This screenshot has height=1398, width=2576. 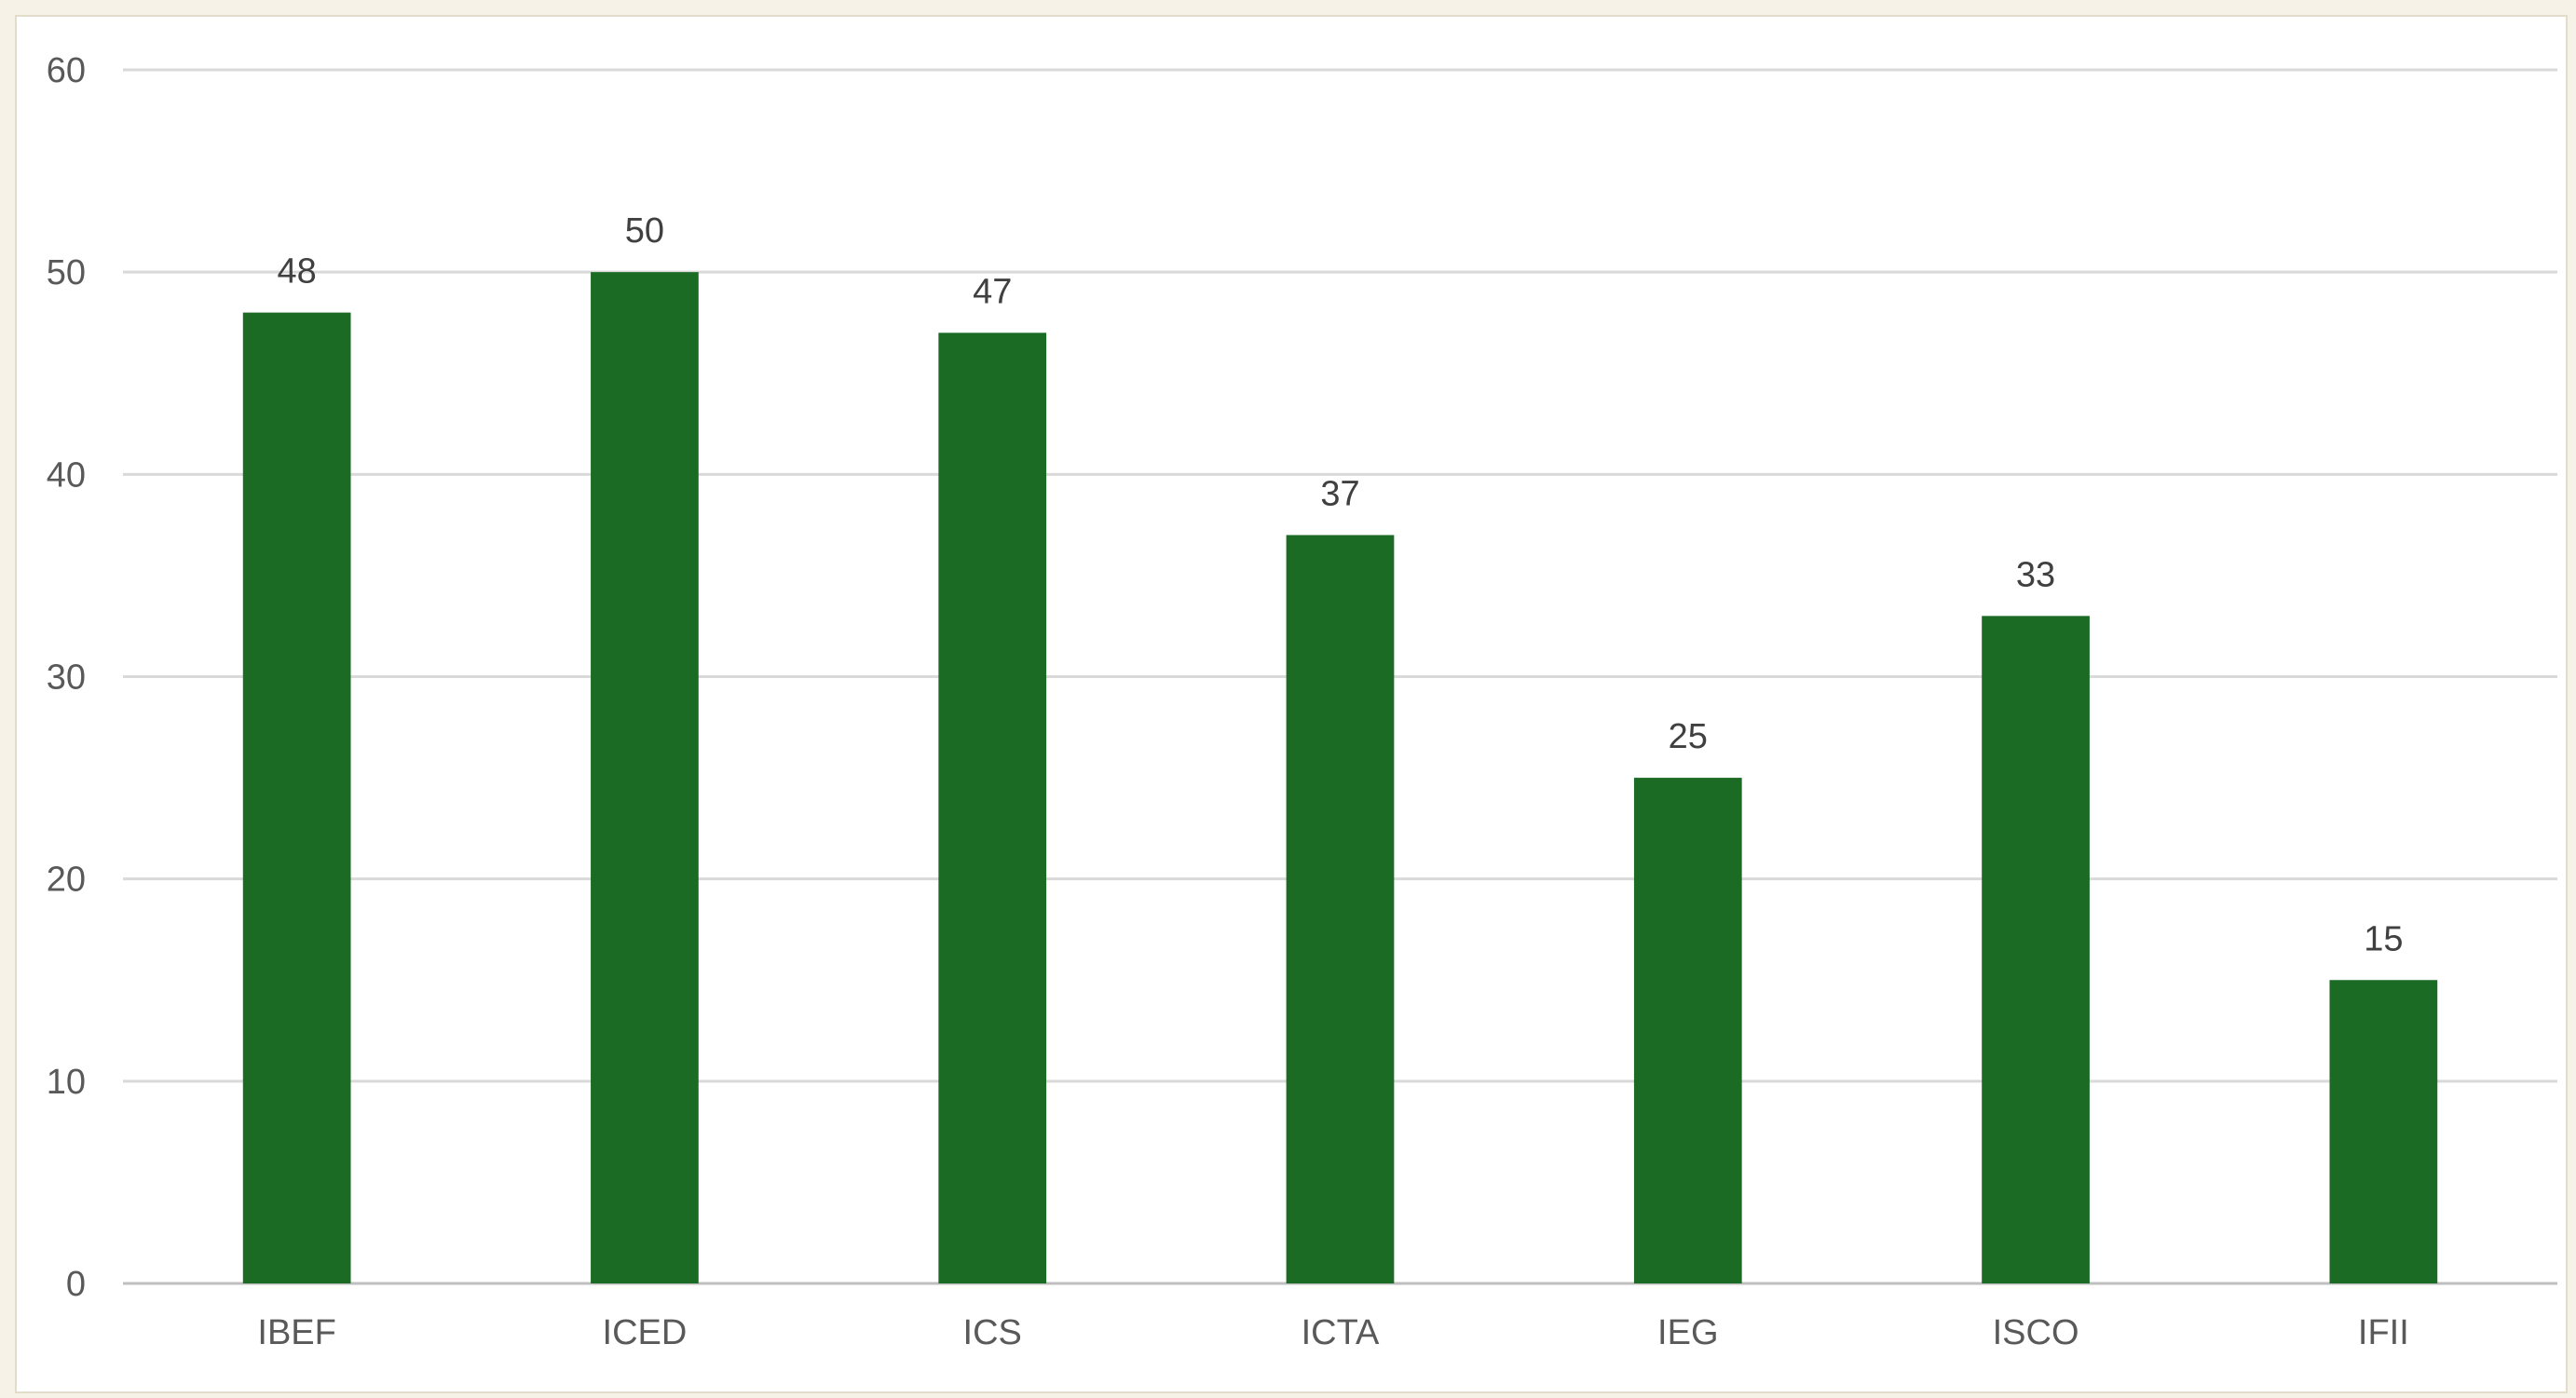 What do you see at coordinates (2035, 574) in the screenshot?
I see `data-label: 33` at bounding box center [2035, 574].